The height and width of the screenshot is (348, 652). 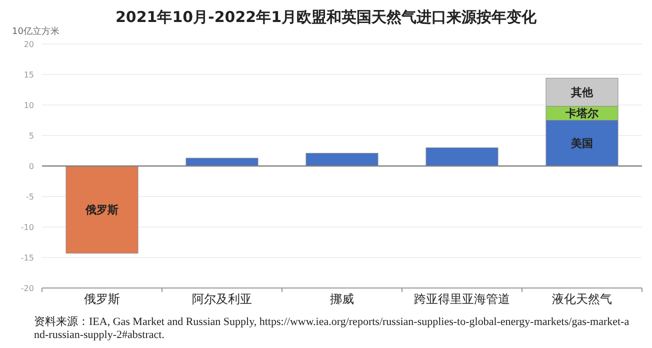 I want to click on y-tick-label: -20, so click(x=27, y=288).